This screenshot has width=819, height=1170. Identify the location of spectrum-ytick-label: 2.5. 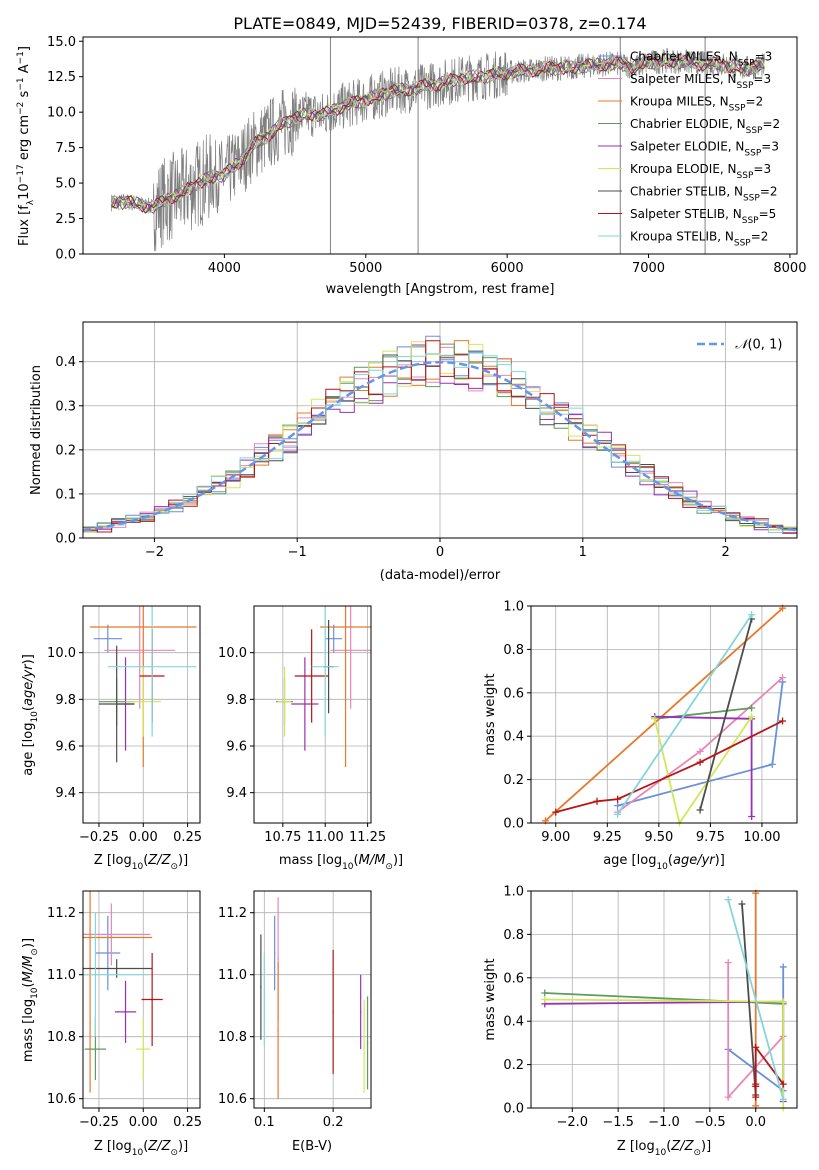
(65, 219).